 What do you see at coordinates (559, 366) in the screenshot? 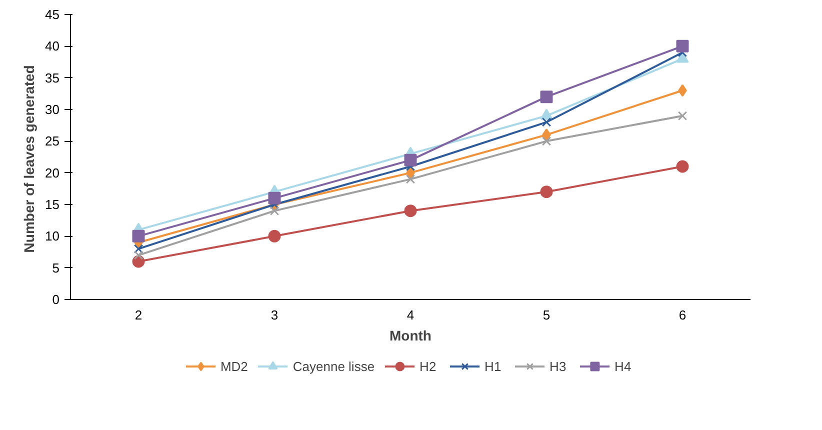
I see `legend-label: H3` at bounding box center [559, 366].